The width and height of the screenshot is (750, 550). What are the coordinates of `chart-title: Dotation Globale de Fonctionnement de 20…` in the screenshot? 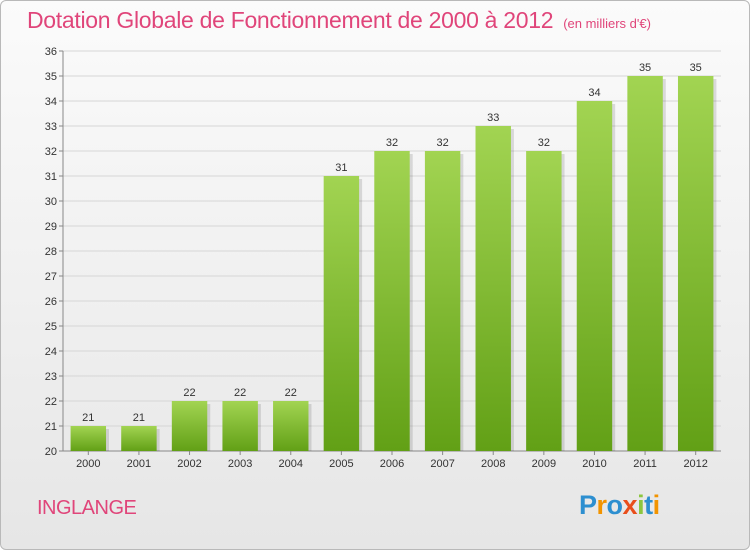 It's located at (339, 20).